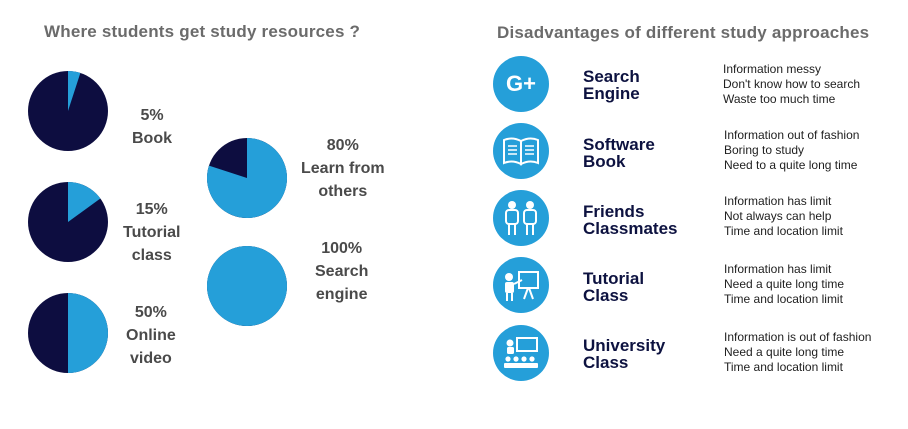  I want to click on pie-category-label: class, so click(151, 255).